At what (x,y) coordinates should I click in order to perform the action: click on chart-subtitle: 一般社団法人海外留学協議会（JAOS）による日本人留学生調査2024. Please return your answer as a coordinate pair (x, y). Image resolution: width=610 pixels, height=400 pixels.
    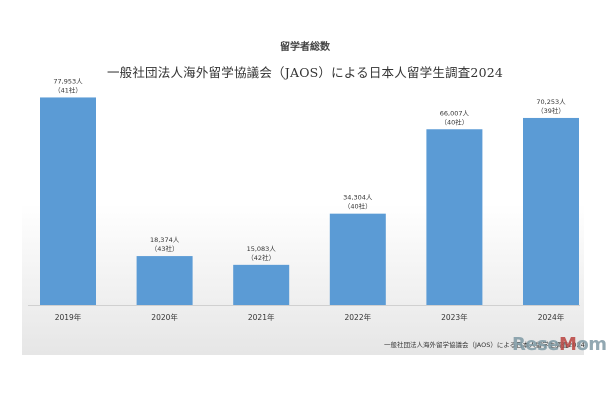
    Looking at the image, I should click on (305, 72).